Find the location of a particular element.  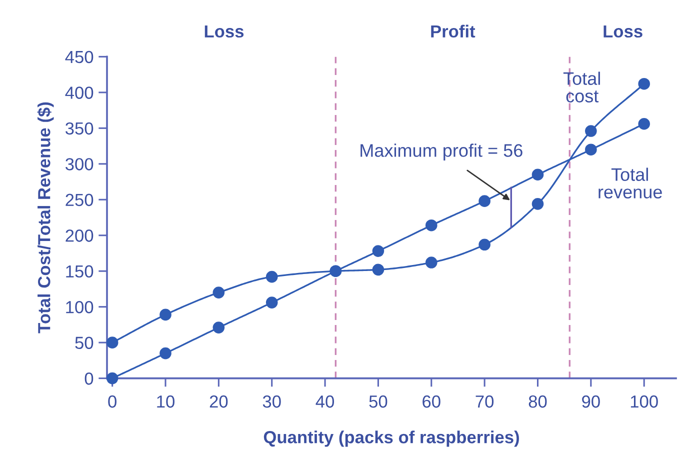

y-tick-label: 350 is located at coordinates (80, 128).